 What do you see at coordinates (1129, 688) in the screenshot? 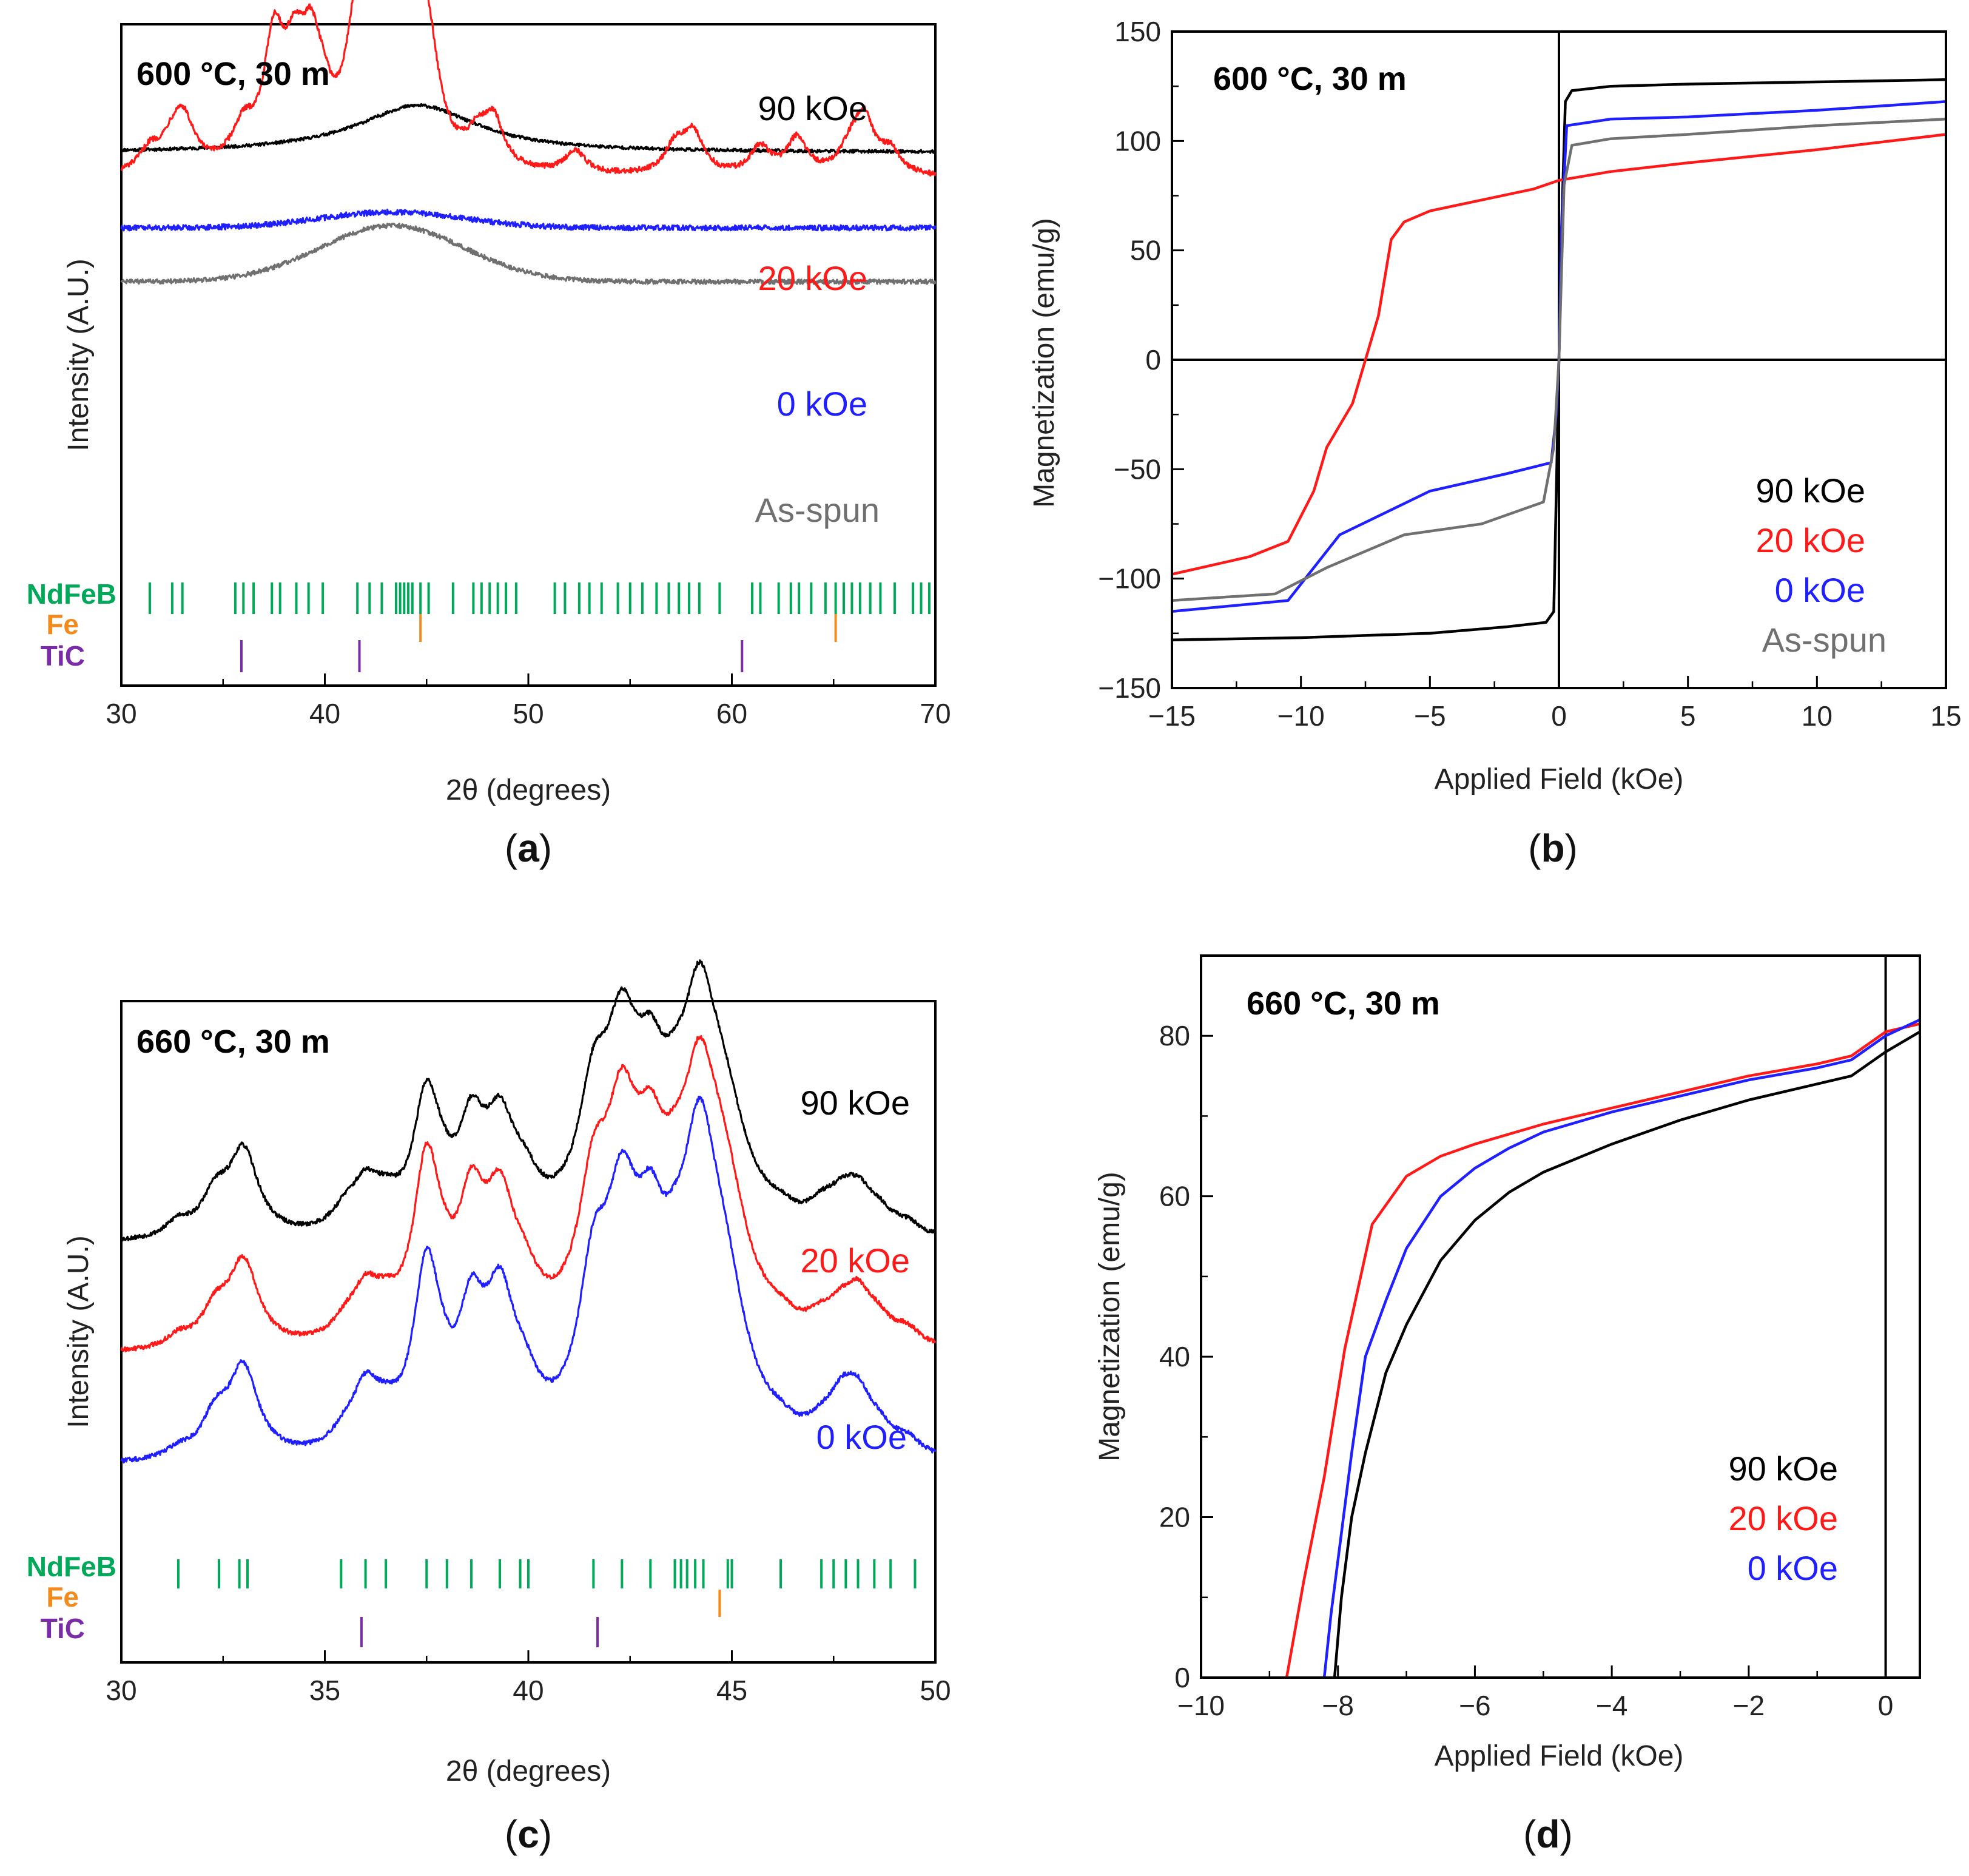
I see `y-tick-label: −150` at bounding box center [1129, 688].